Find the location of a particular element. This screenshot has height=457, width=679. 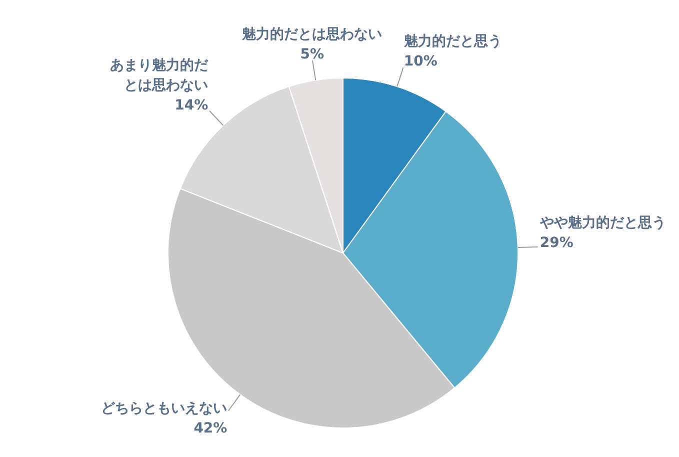

slice-label: 魅力的だと思う is located at coordinates (452, 42).